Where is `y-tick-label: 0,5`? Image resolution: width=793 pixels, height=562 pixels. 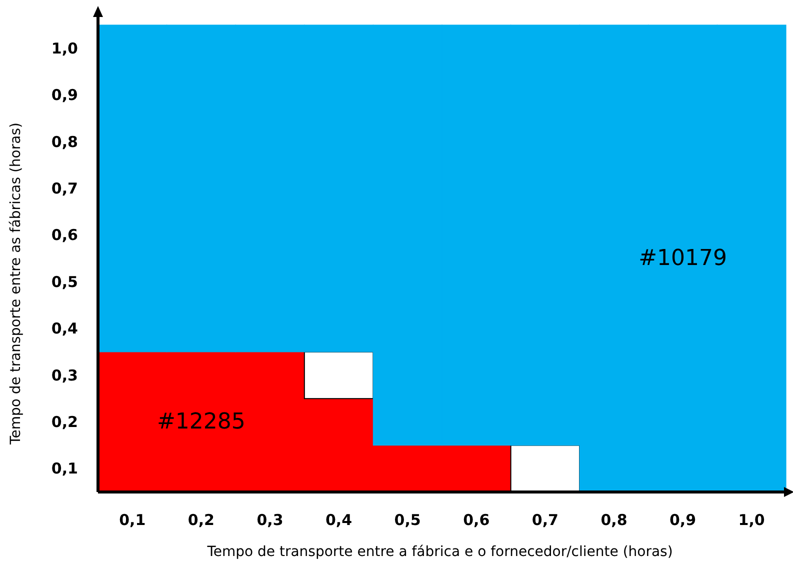 y-tick-label: 0,5 is located at coordinates (64, 281).